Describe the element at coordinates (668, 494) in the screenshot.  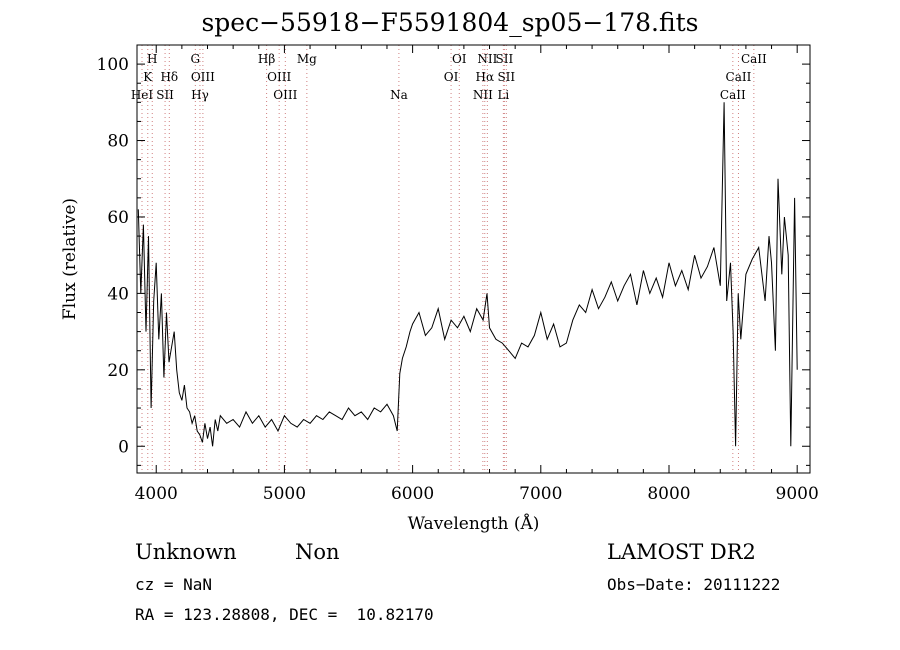
I see `x-tick-label-8000: 8000` at that location.